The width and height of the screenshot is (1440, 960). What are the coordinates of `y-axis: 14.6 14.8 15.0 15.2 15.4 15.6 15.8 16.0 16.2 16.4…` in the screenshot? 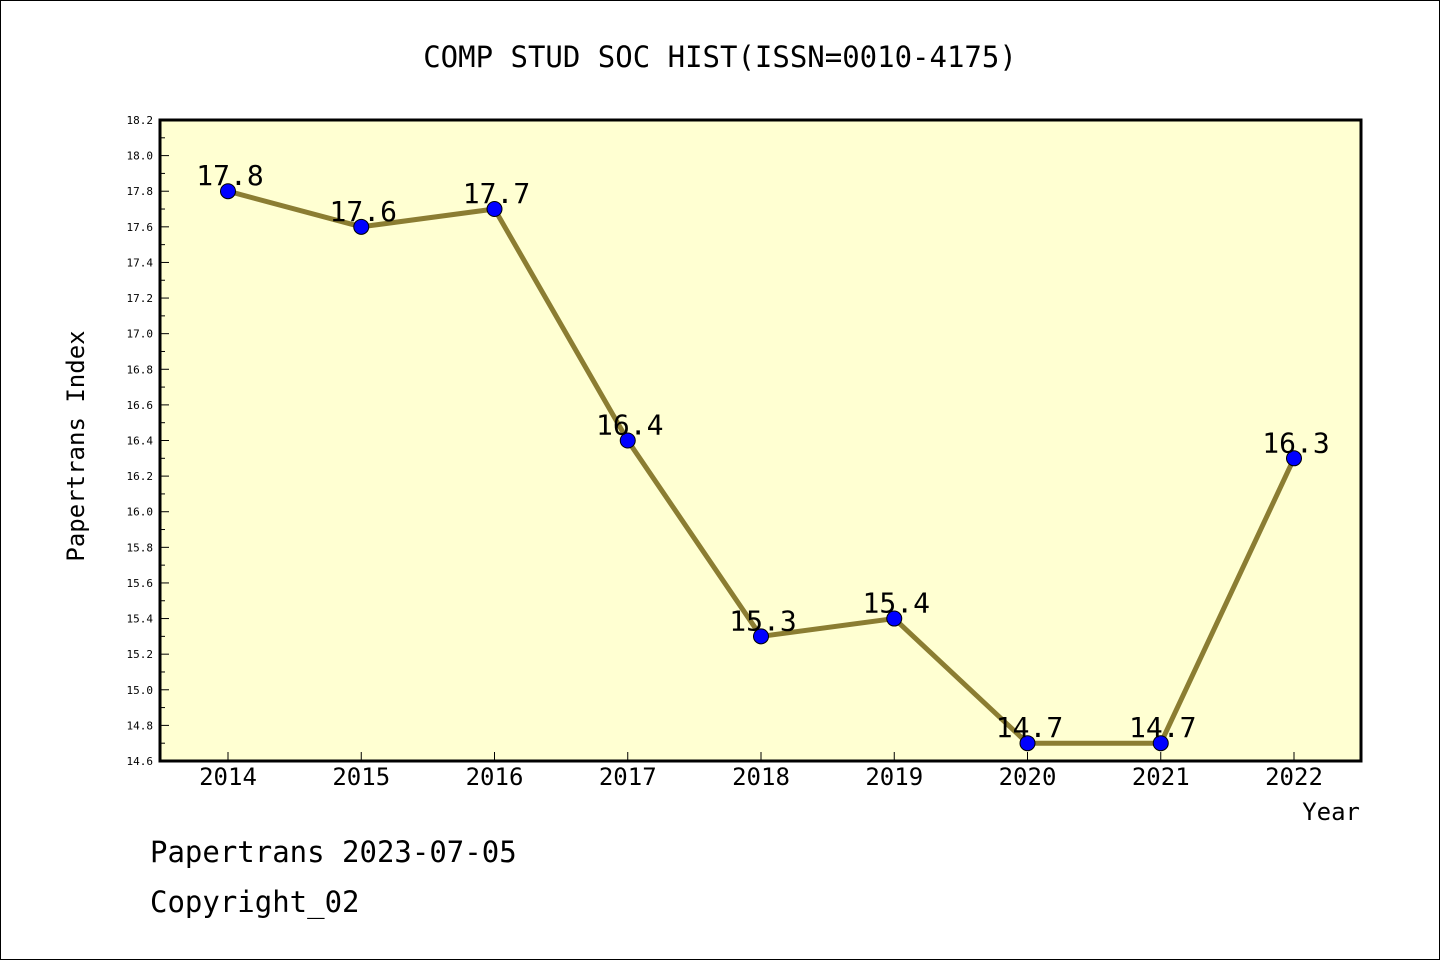 It's located at (148, 441).